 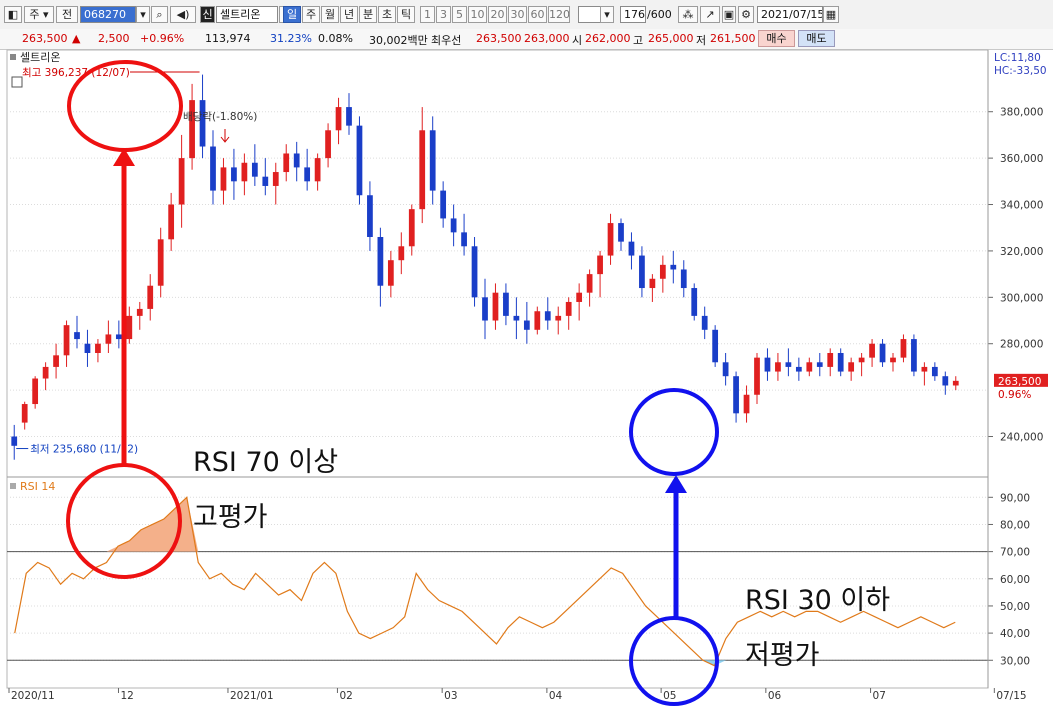 I want to click on period-tab-1: 주, so click(x=311, y=14).